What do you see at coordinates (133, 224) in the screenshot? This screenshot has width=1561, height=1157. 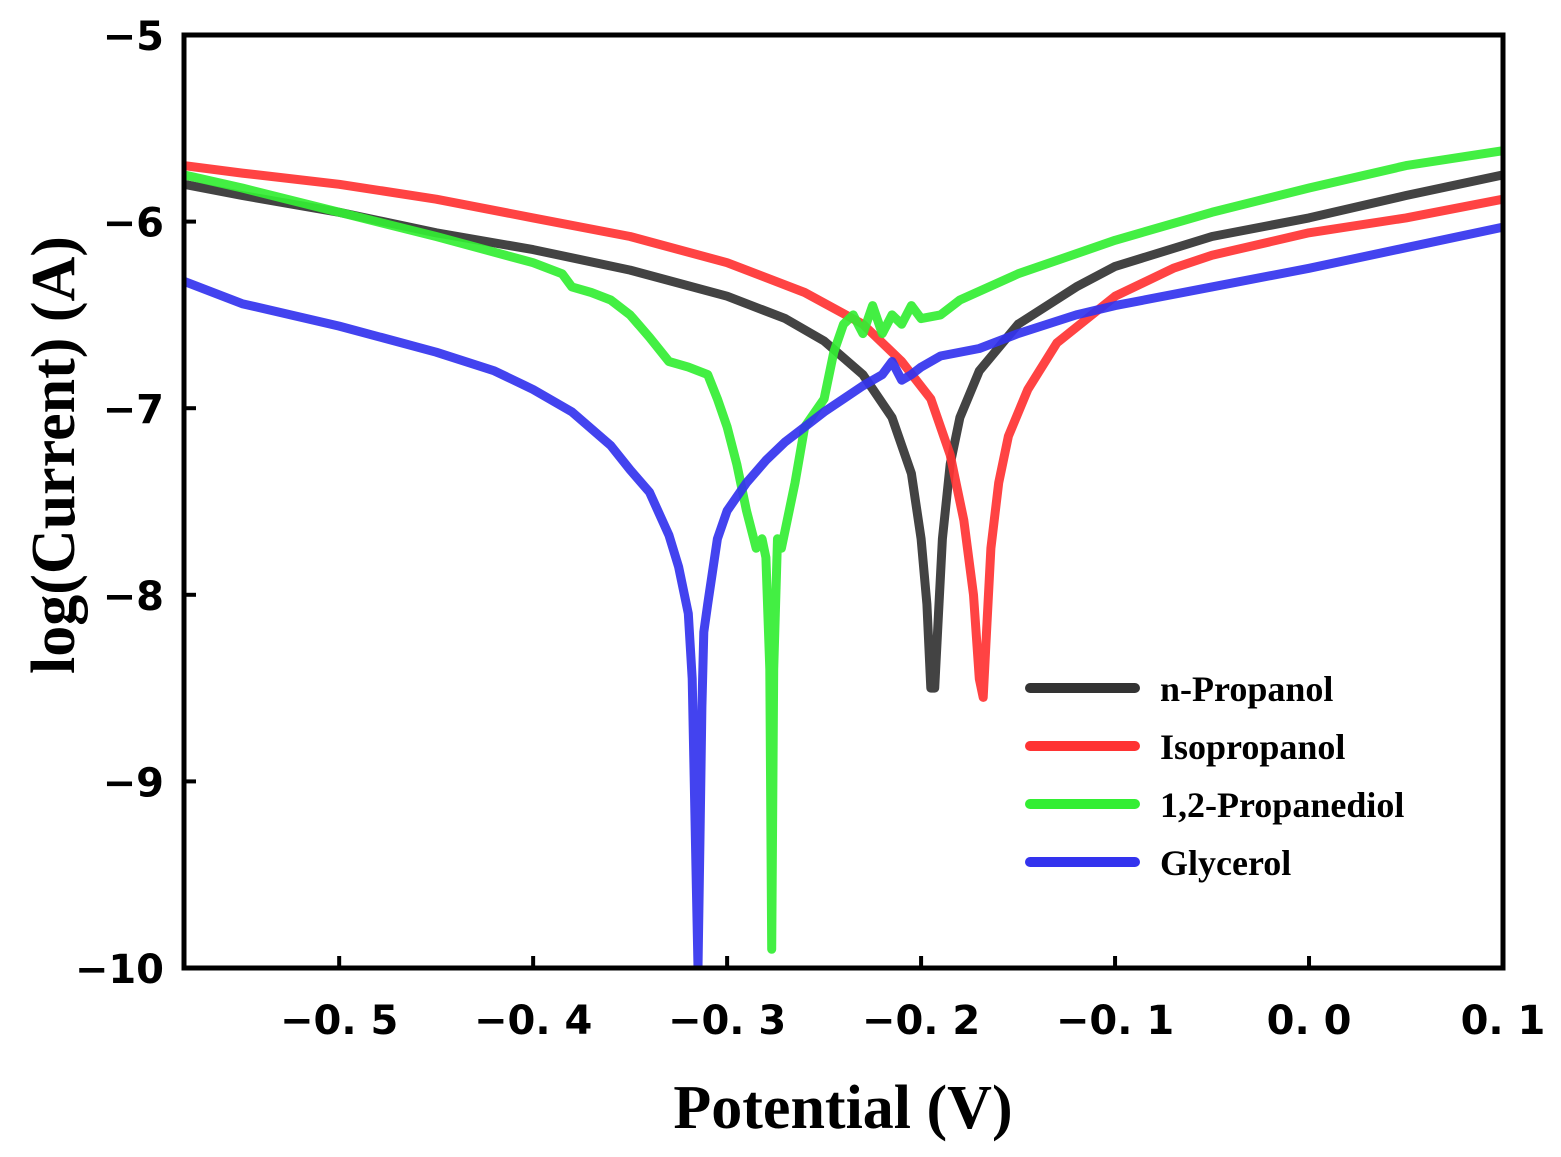 I see `y-tick-label: −6` at bounding box center [133, 224].